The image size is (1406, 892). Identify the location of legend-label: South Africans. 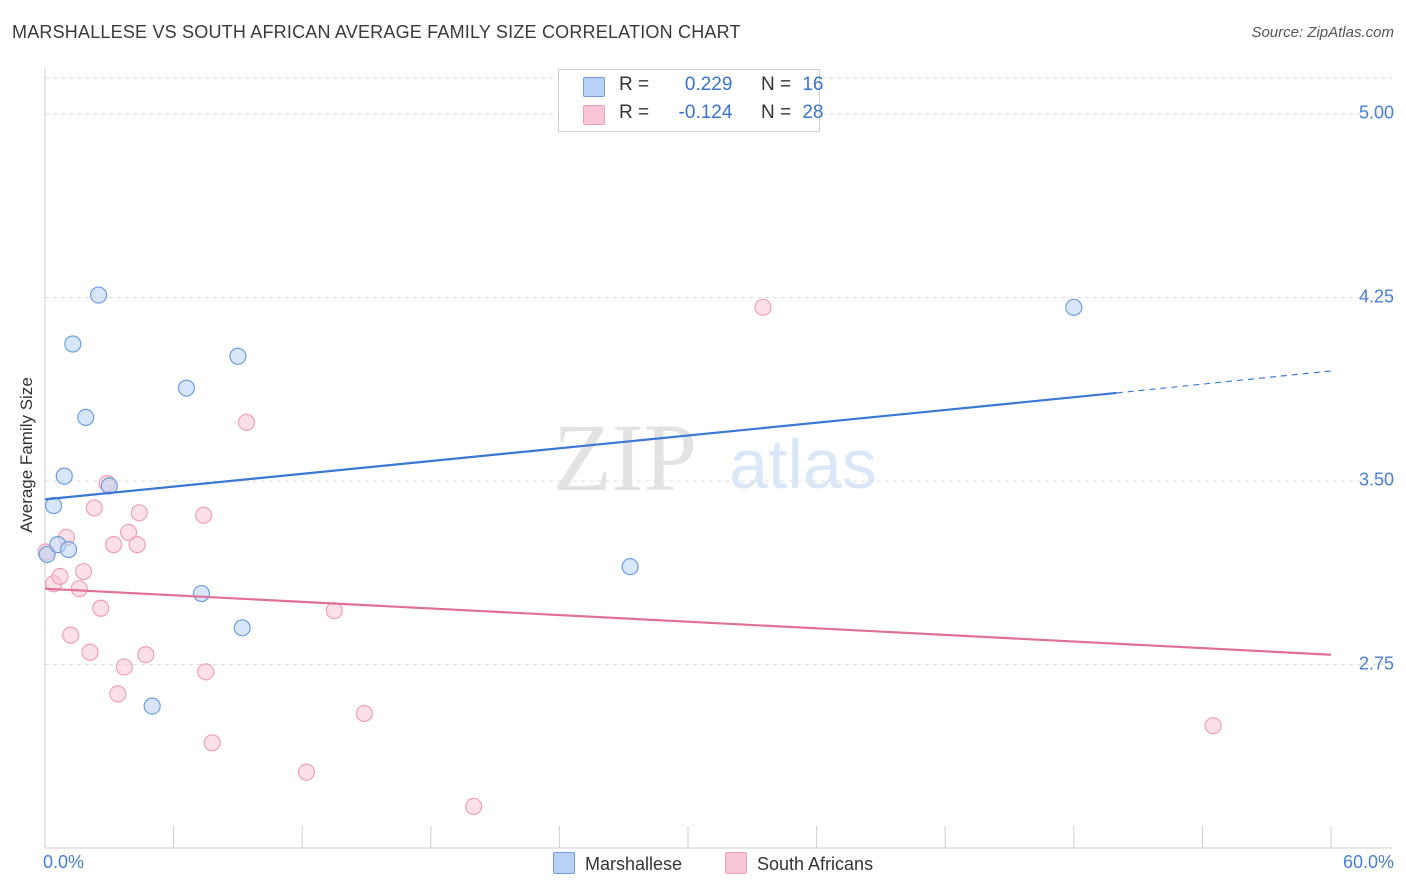
(815, 864).